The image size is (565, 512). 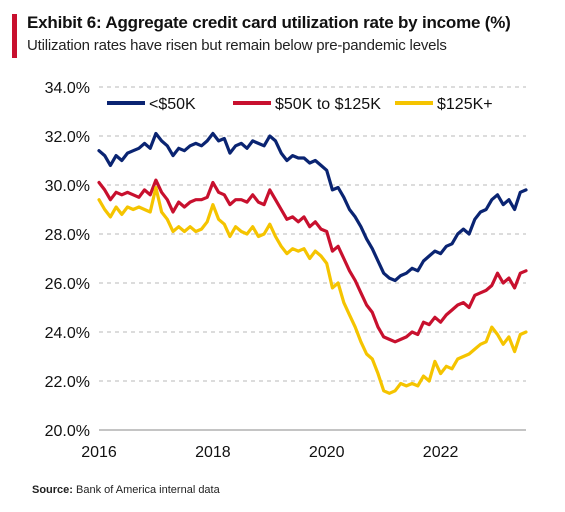 What do you see at coordinates (328, 104) in the screenshot?
I see `legend-label-1: $50K to $125K` at bounding box center [328, 104].